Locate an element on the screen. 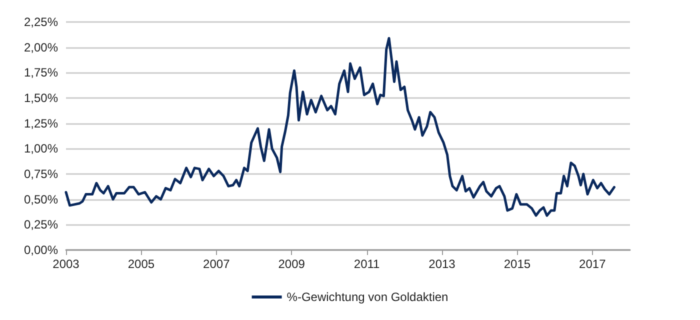  y-tick-label: 1,75% is located at coordinates (41, 73).